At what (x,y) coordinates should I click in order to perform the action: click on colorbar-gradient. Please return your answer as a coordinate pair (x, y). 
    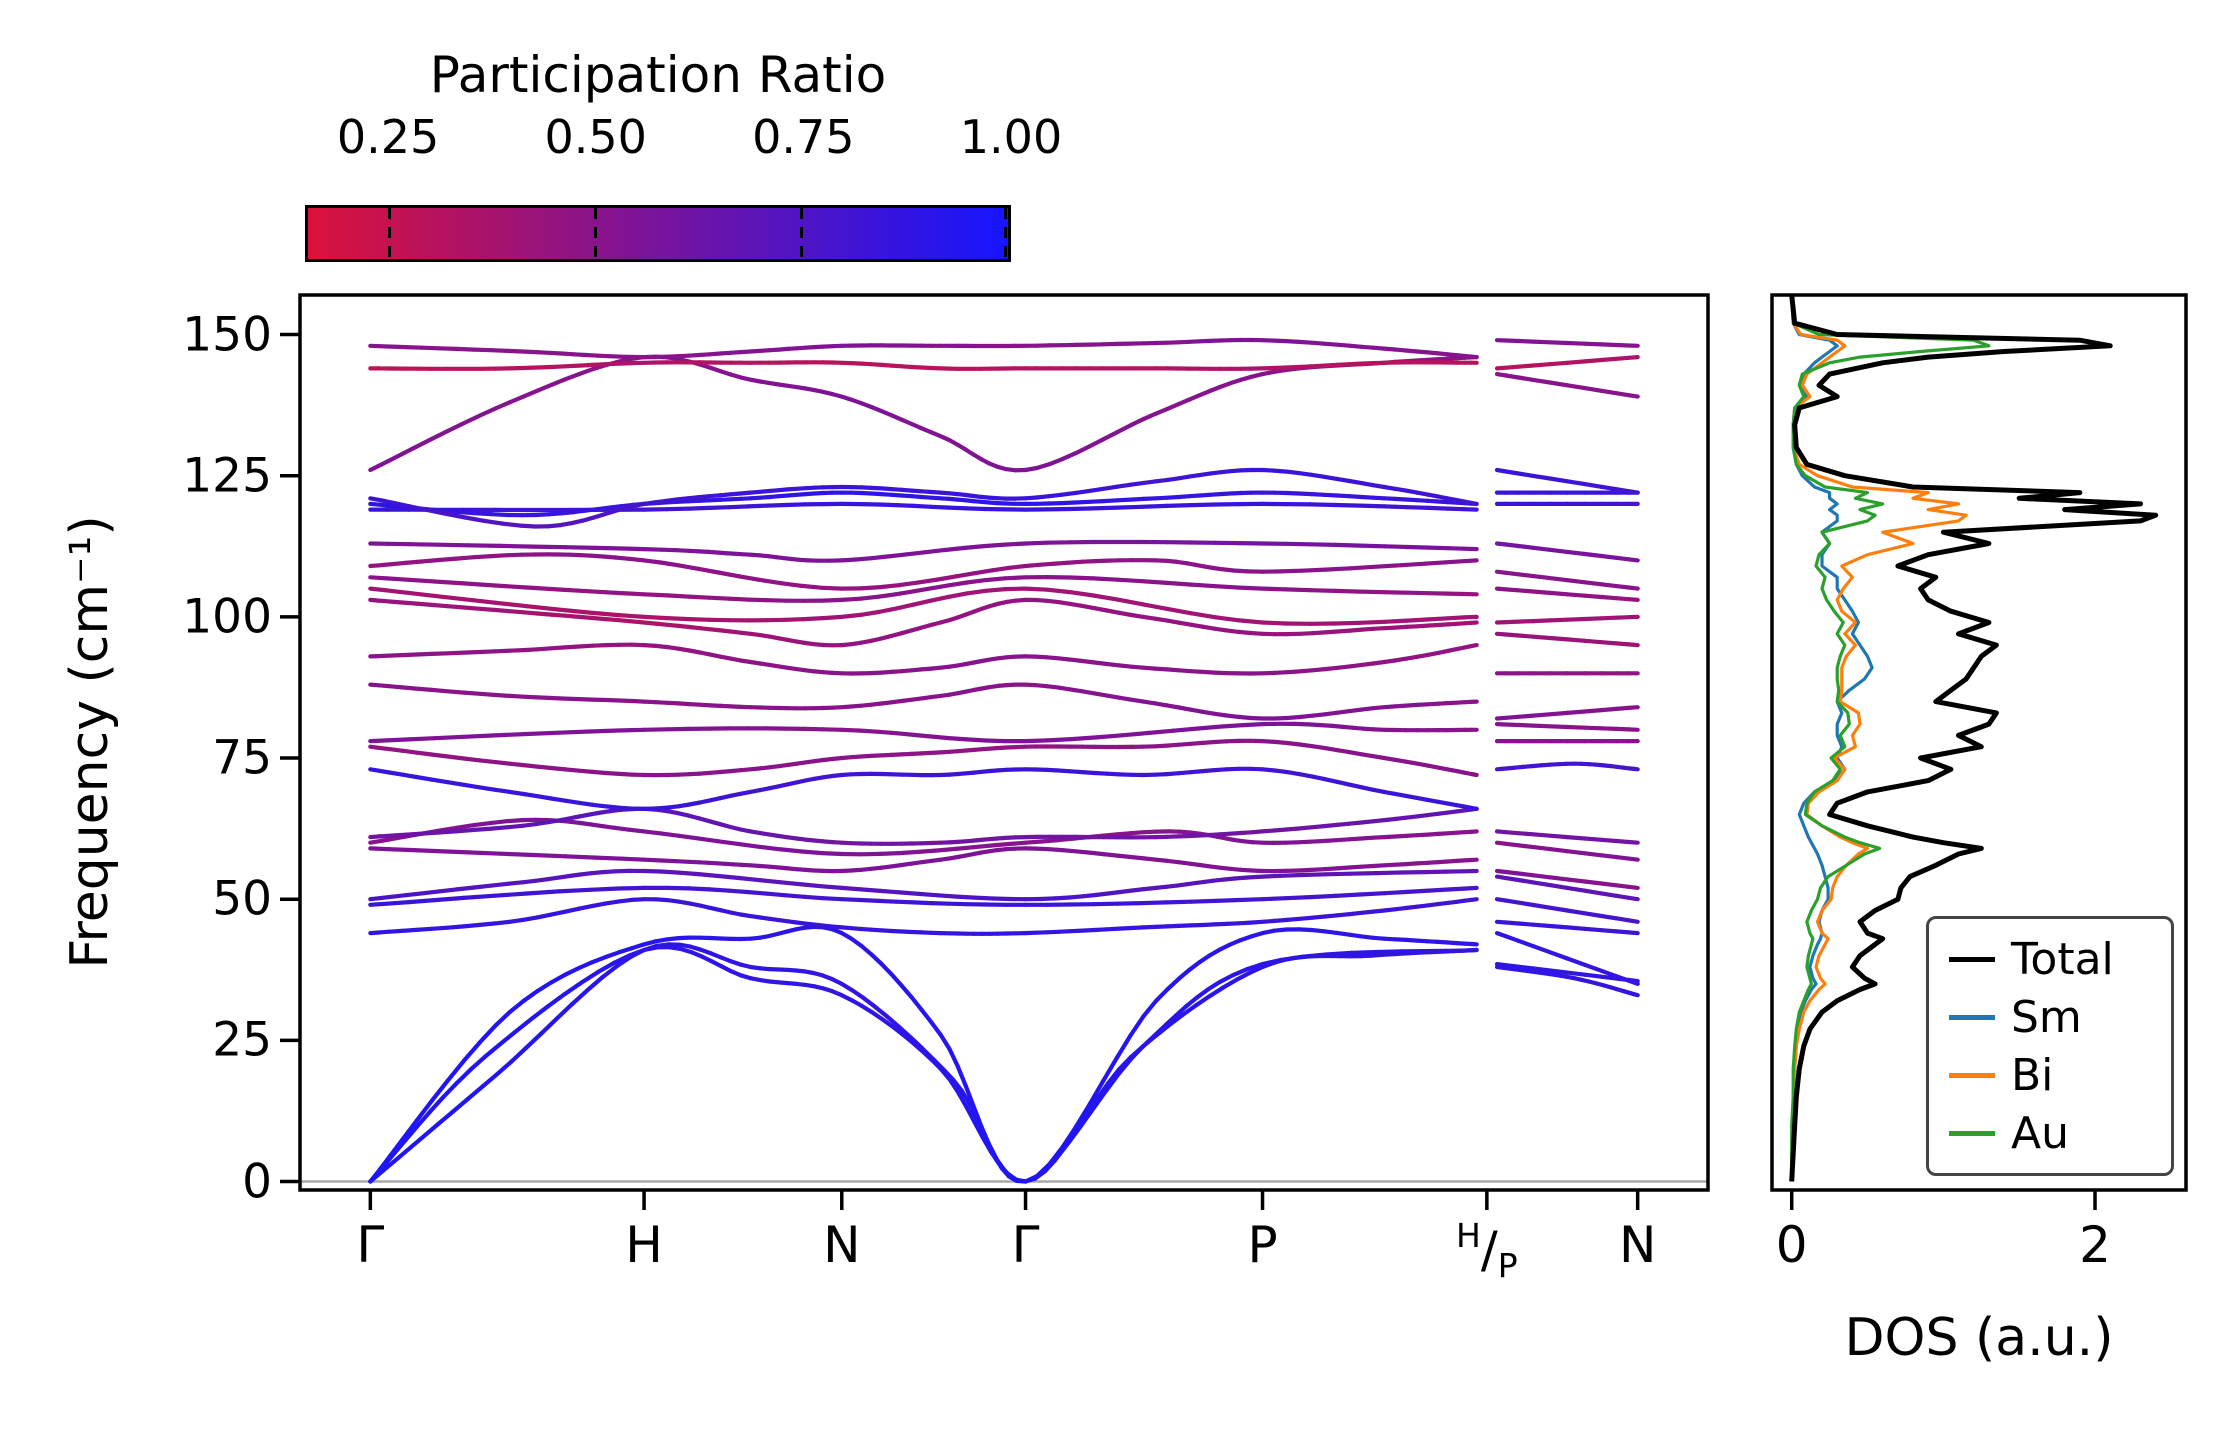
    Looking at the image, I should click on (658, 233).